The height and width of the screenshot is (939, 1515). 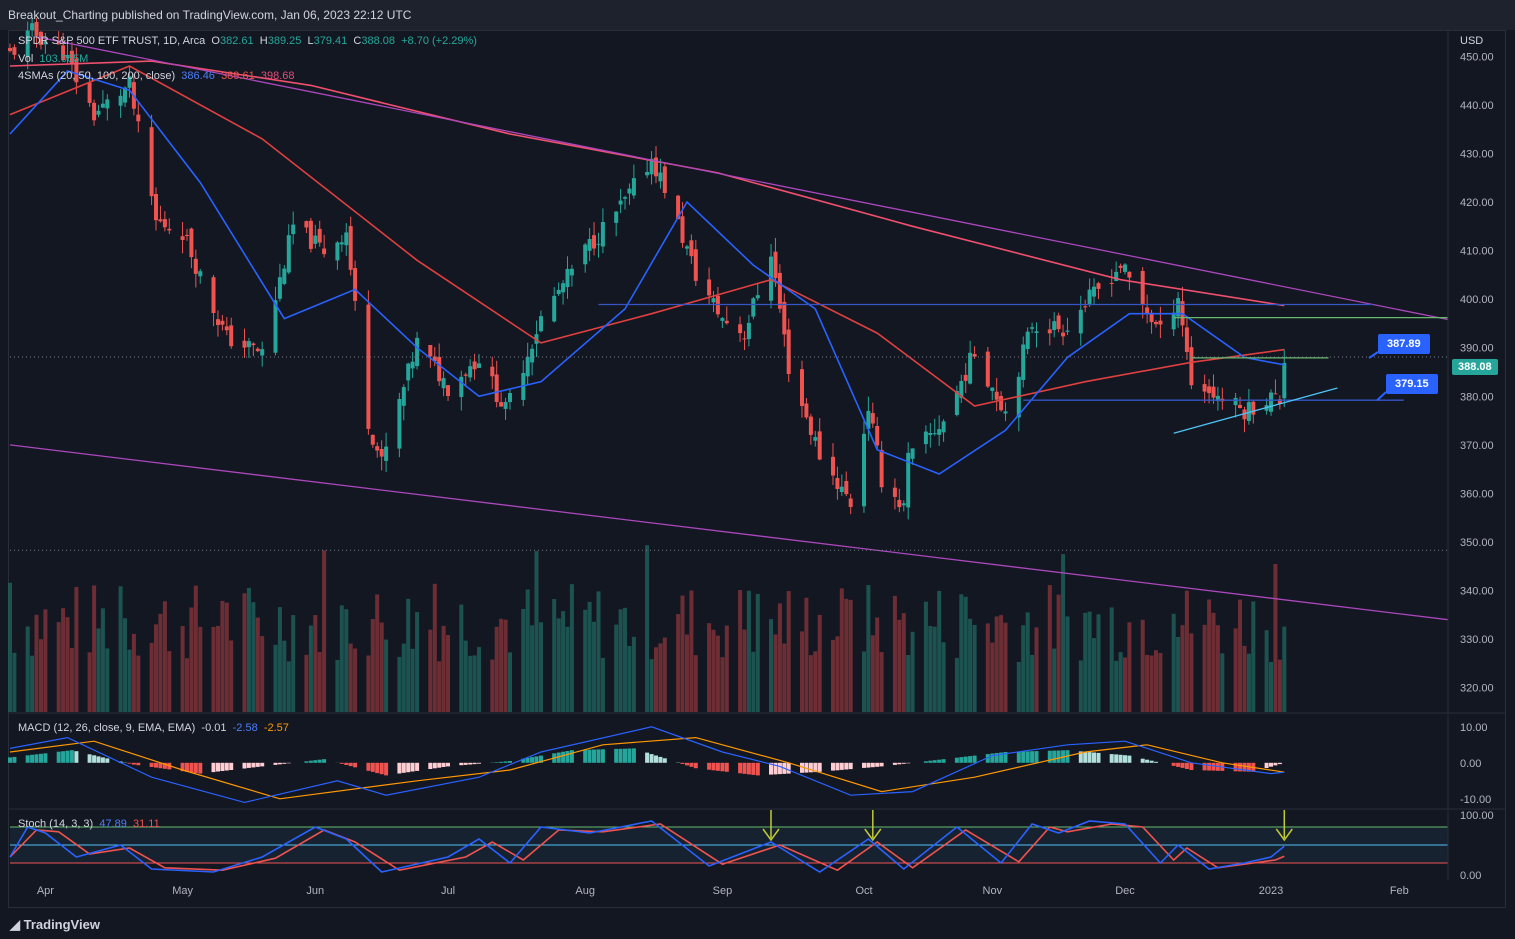 I want to click on sma-label: 4SMAs (20, 50, 100, 200, close), so click(x=97, y=76).